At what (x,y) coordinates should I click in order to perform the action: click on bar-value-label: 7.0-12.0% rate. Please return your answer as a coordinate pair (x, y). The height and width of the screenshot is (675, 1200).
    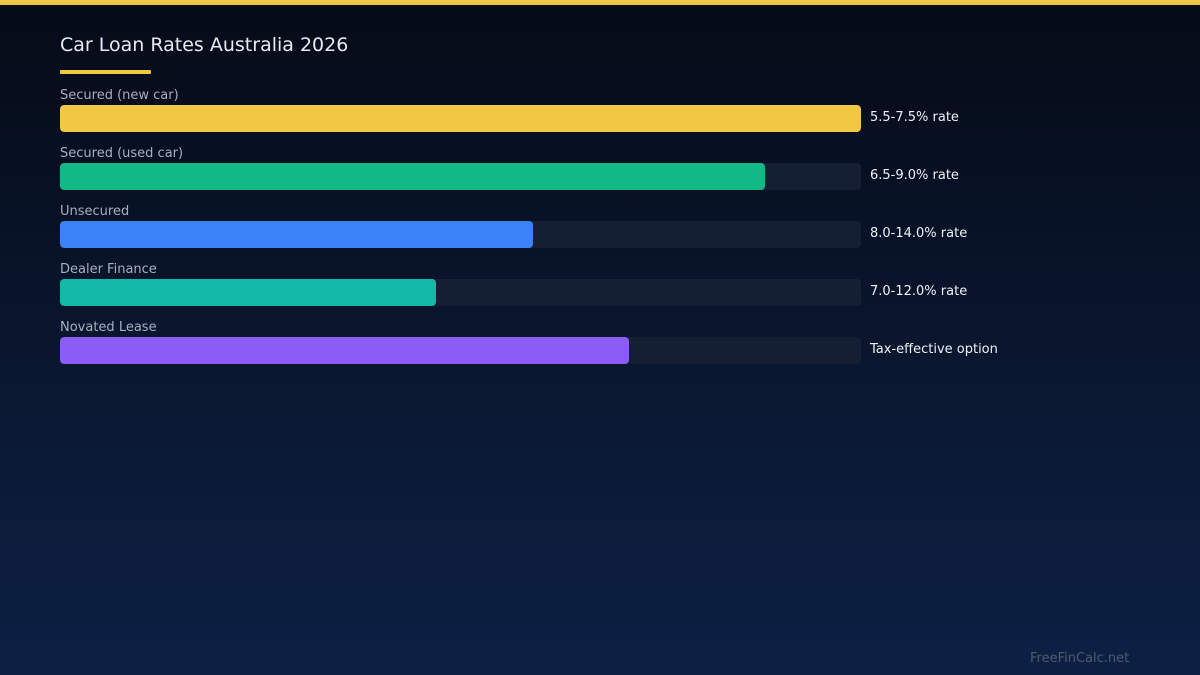
    Looking at the image, I should click on (919, 291).